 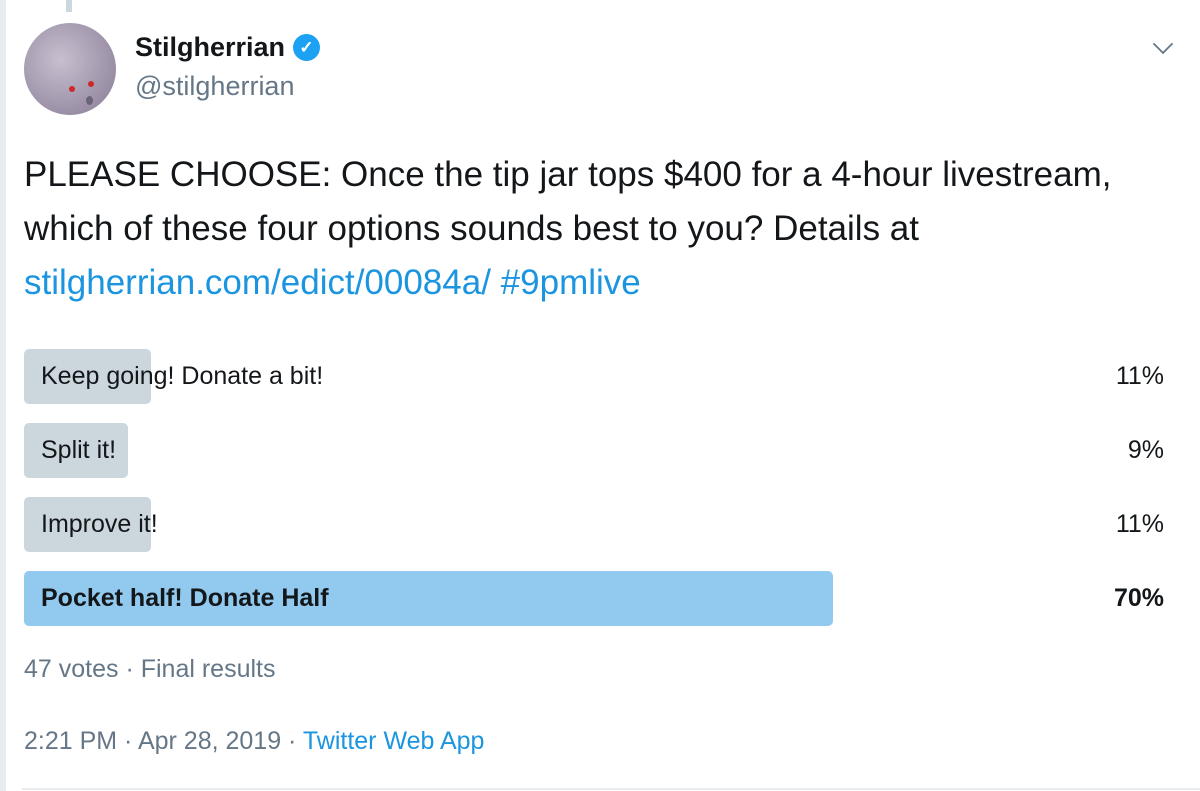 What do you see at coordinates (182, 376) in the screenshot?
I see `poll-option-label: Keep going! Donate a bit!` at bounding box center [182, 376].